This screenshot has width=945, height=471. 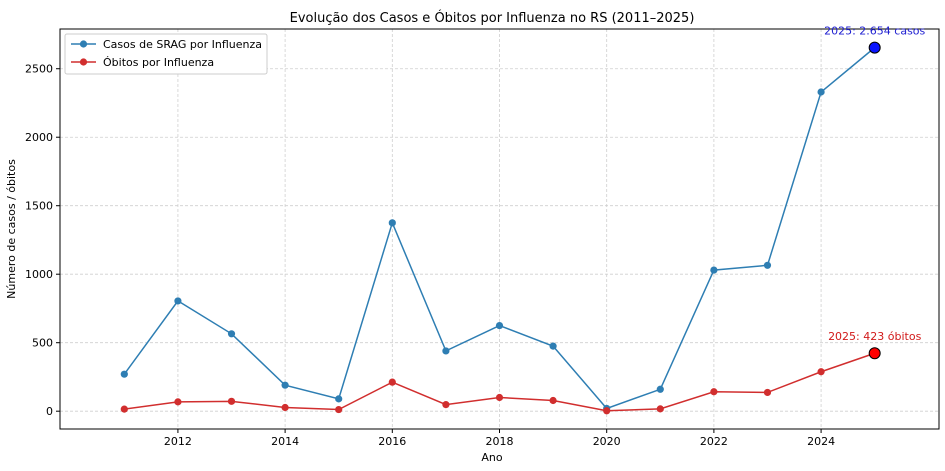 I want to click on legend-label: Óbitos por Influenza, so click(x=158, y=62).